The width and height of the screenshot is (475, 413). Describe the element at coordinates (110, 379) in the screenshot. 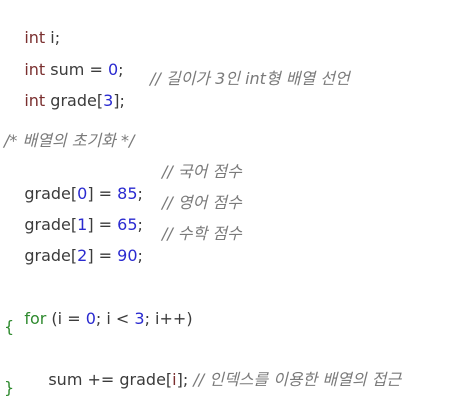

I see `code-text: sum += grade[` at that location.